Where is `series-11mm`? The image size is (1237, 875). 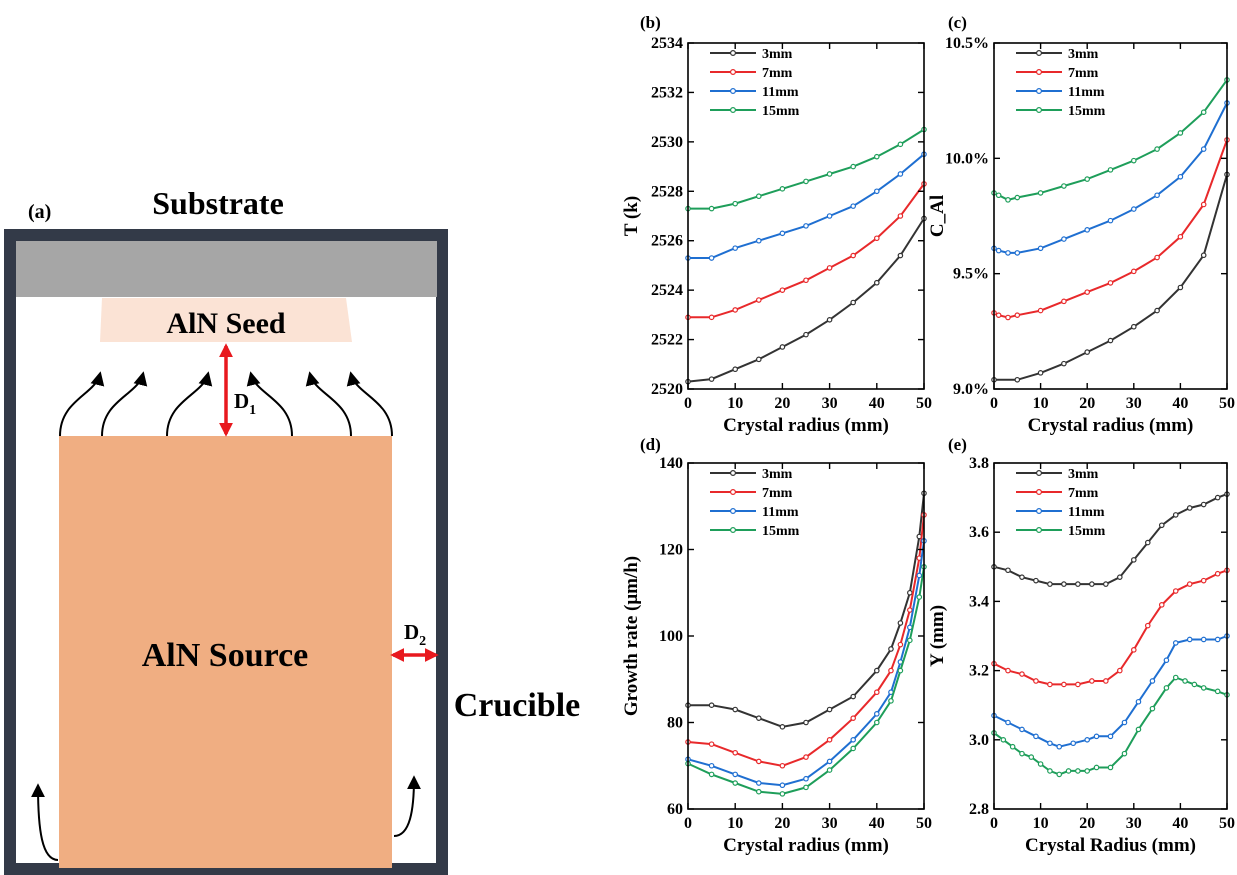
series-11mm is located at coordinates (806, 663).